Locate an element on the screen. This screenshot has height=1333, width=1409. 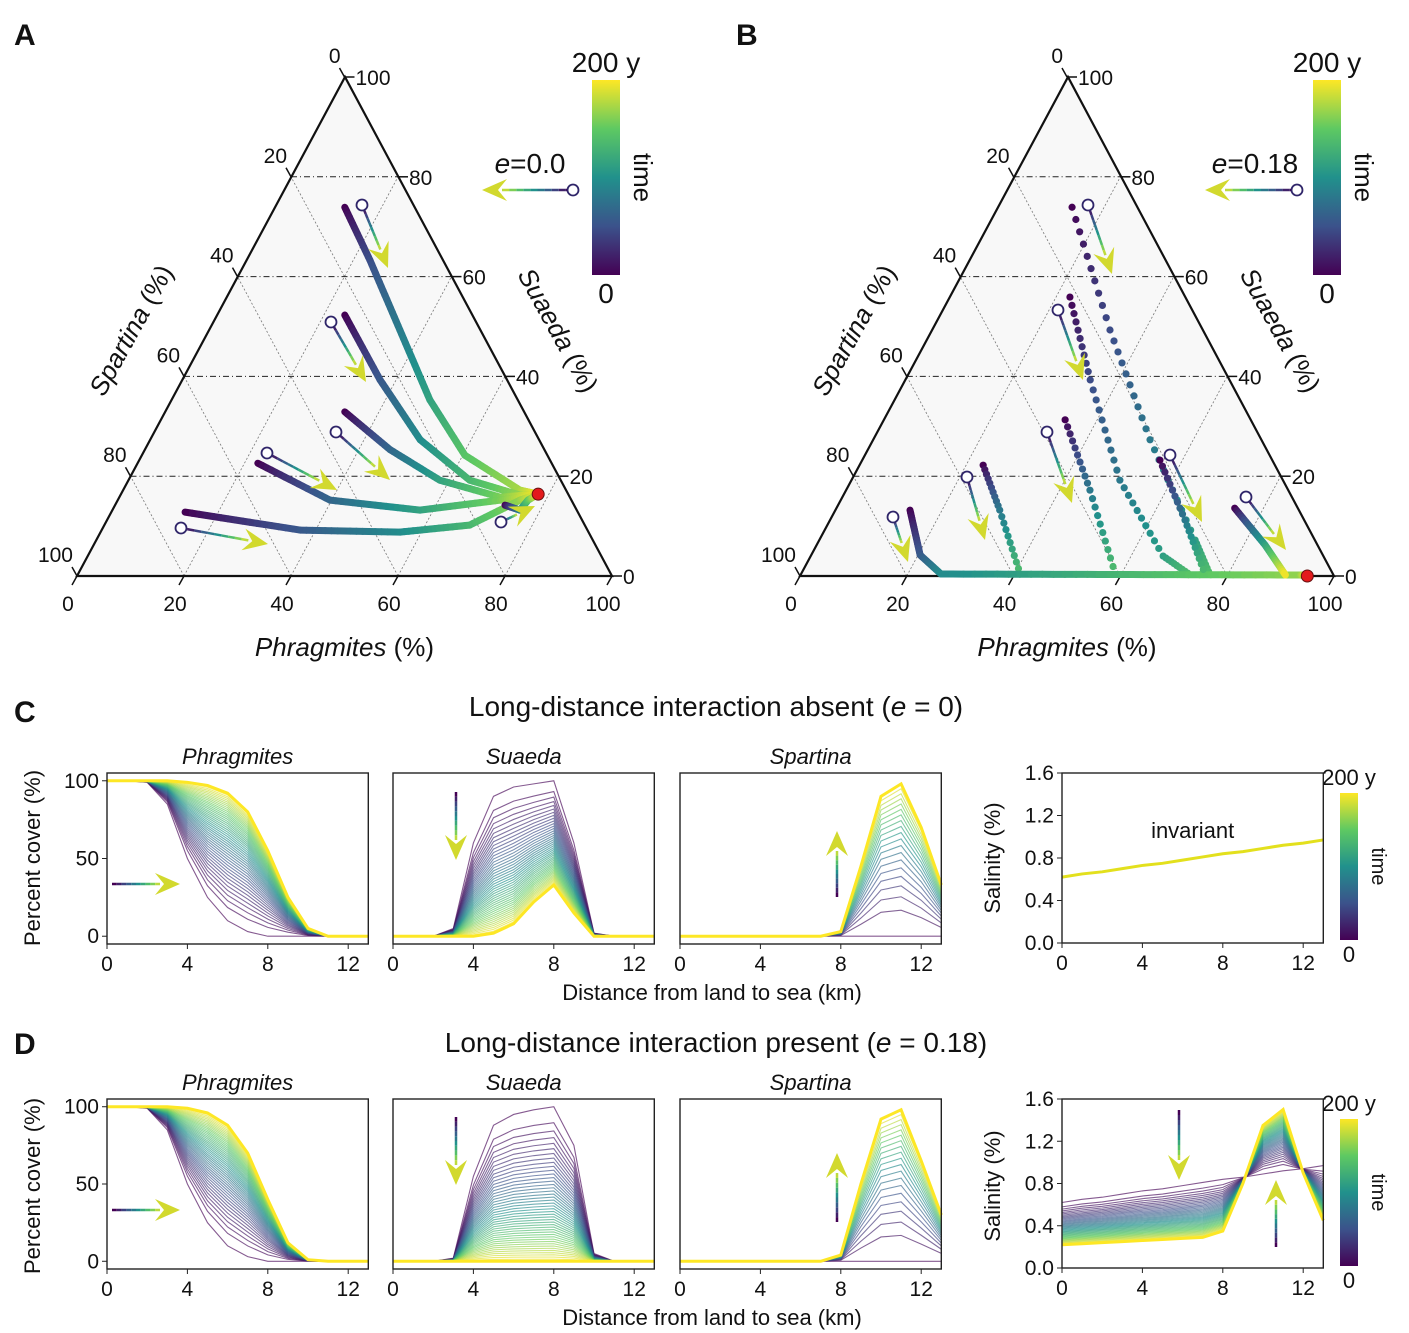
tick-phragmites is located at coordinates (74, 580).